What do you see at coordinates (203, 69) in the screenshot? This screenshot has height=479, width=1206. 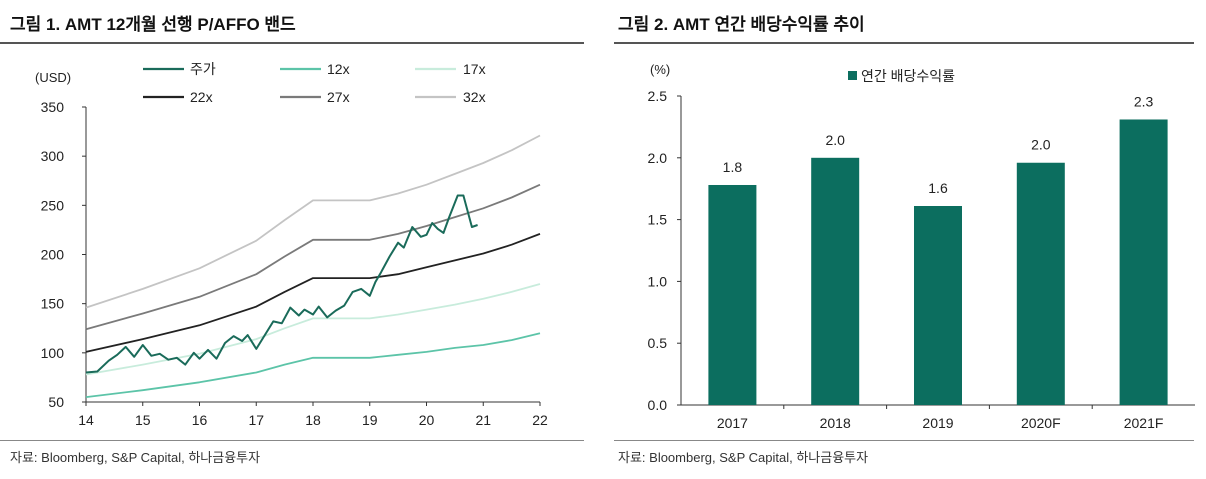 I see `legend-label-price: 주가` at bounding box center [203, 69].